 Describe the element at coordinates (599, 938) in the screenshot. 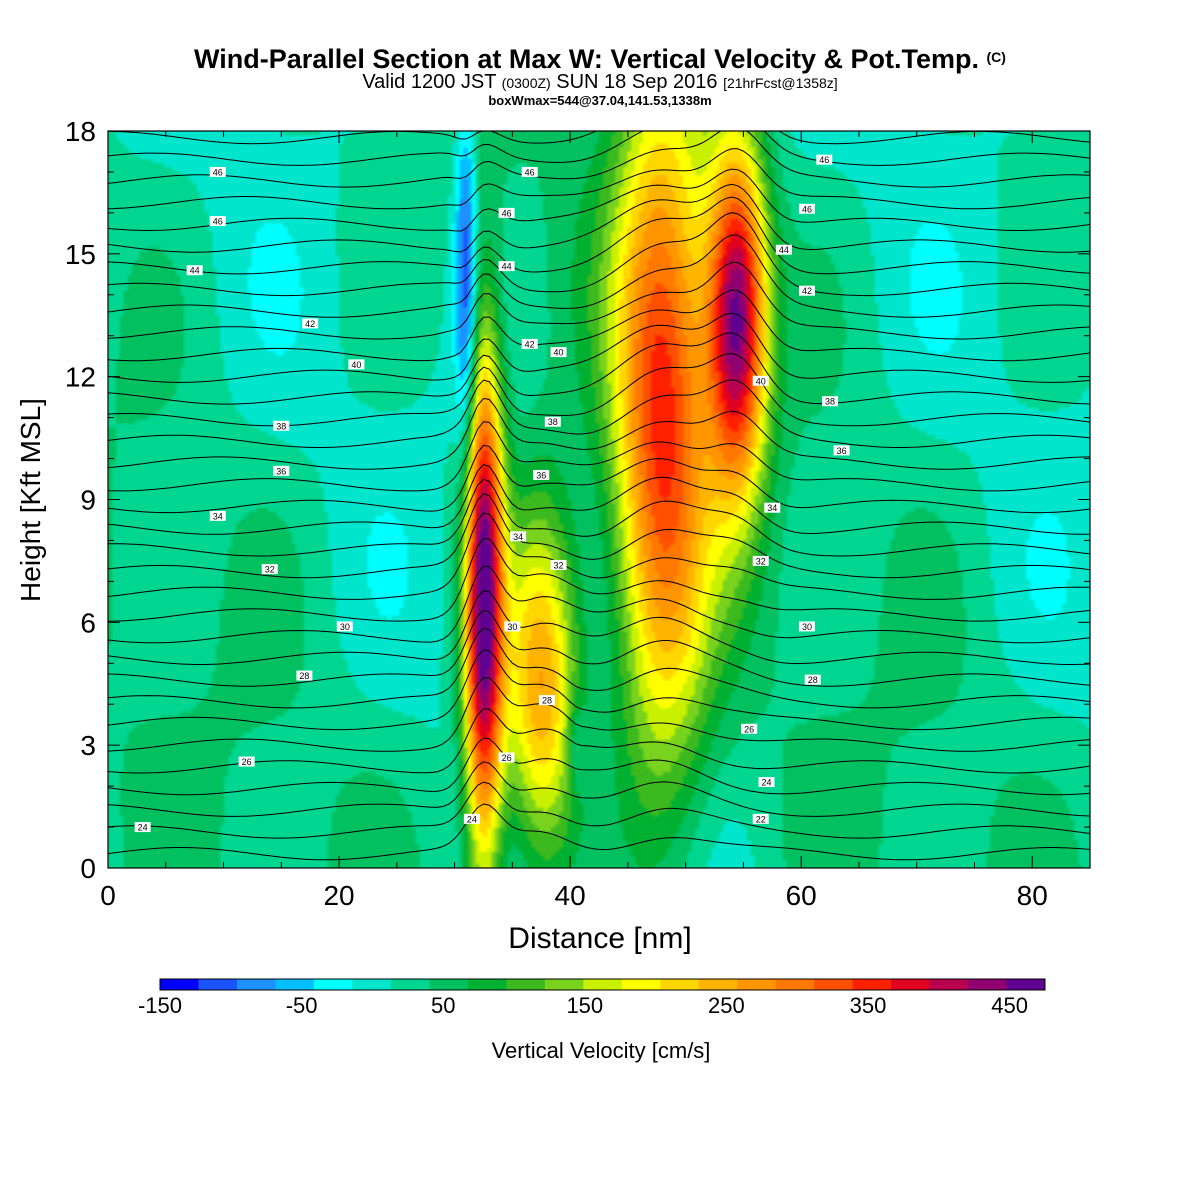

I see `x-axis-label: Distance [nm]` at that location.